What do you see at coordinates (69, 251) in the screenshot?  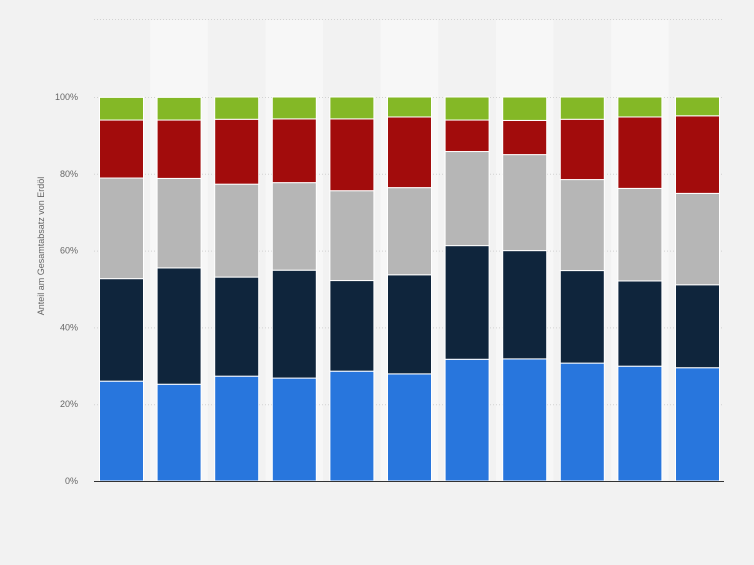 I see `y-tick-label: 60%` at bounding box center [69, 251].